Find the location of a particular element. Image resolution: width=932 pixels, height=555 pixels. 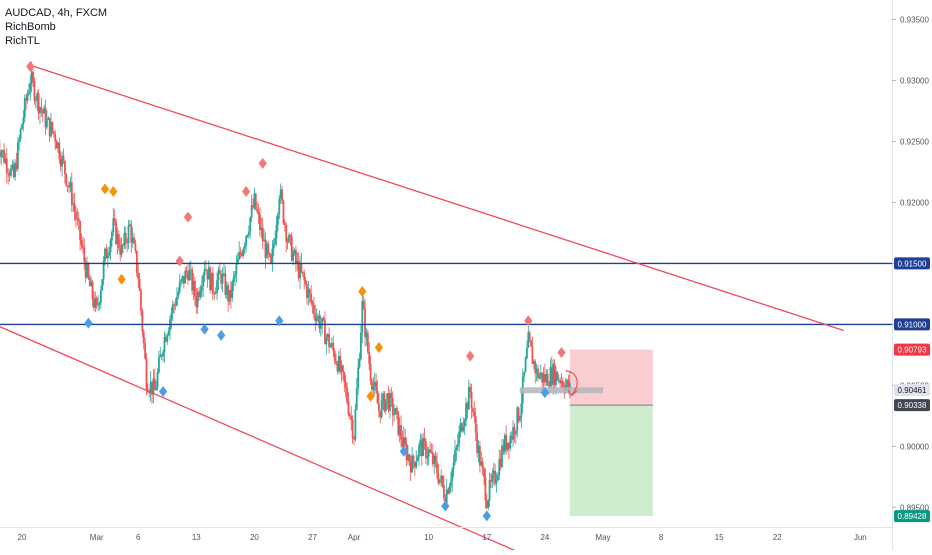

x-tick-label: 24 is located at coordinates (544, 537).